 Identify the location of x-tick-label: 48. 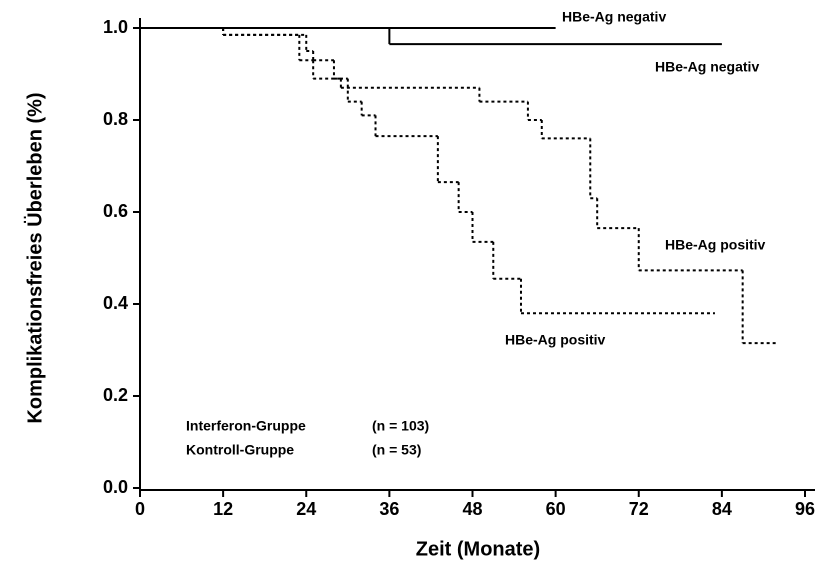
(472, 509).